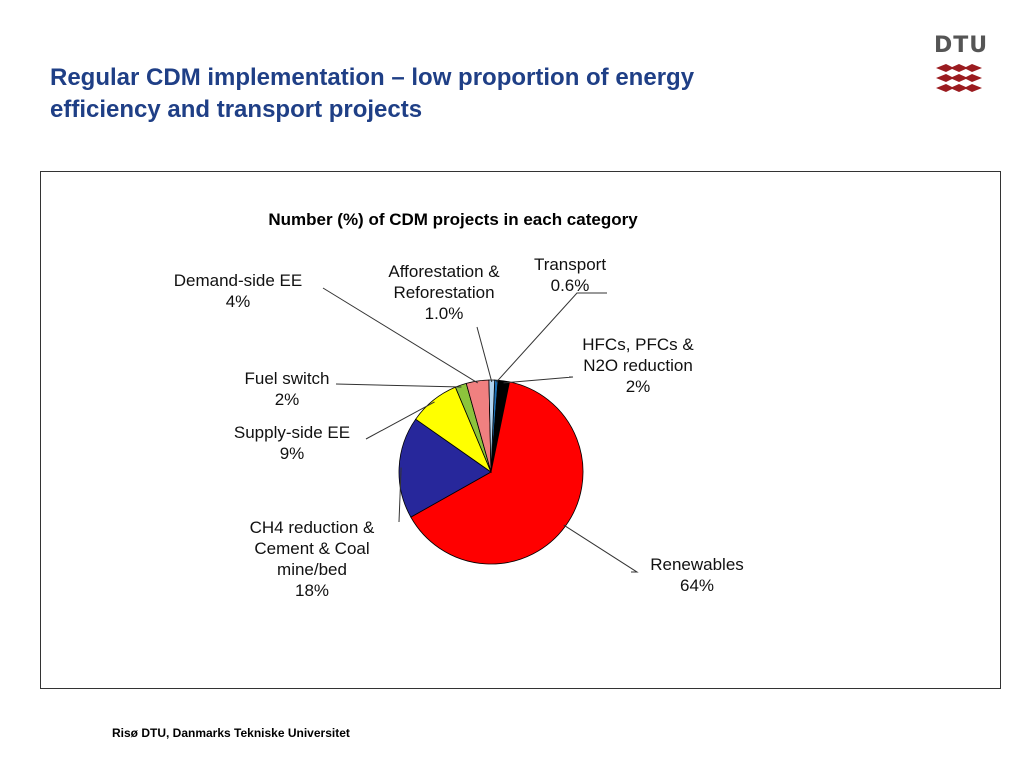 The height and width of the screenshot is (768, 1024). Describe the element at coordinates (292, 443) in the screenshot. I see `data-label: Supply-side EE 9%` at that location.